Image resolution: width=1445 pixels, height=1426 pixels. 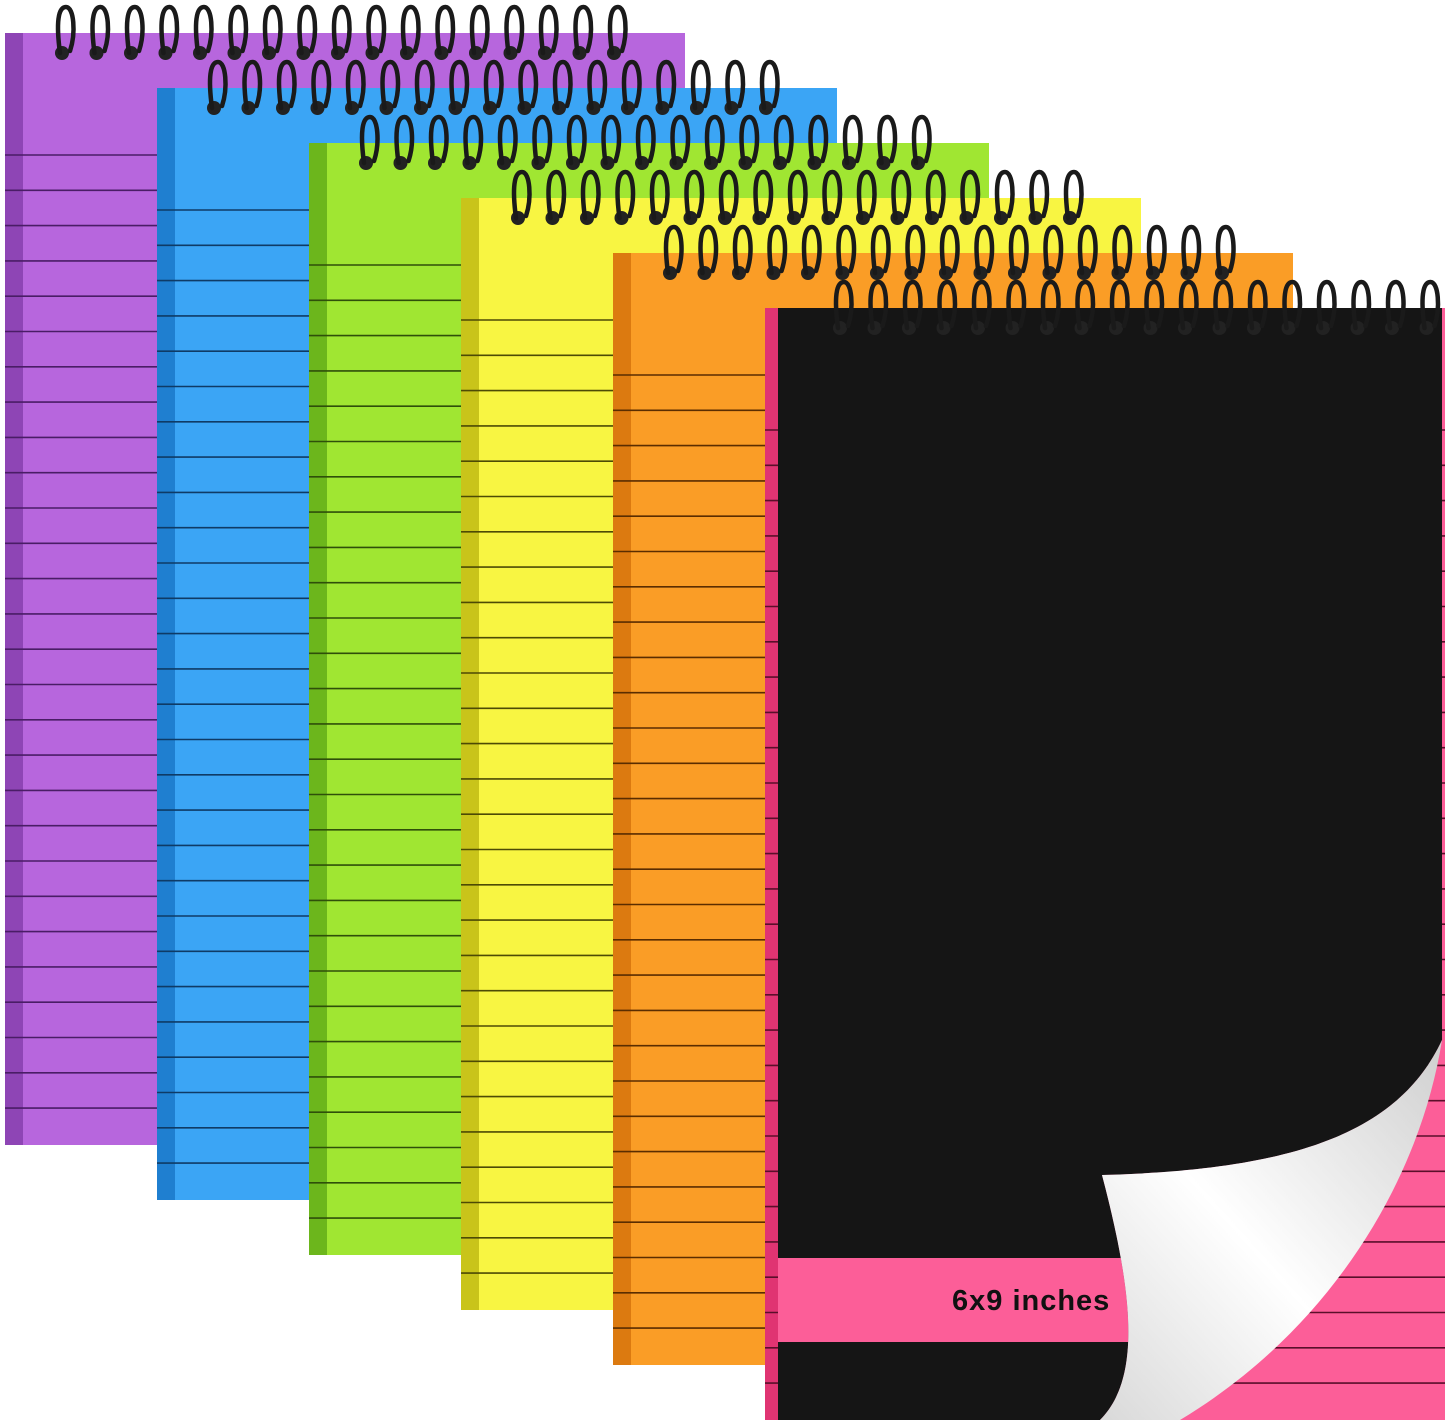 What do you see at coordinates (1271, 1230) in the screenshot?
I see `page-curl` at bounding box center [1271, 1230].